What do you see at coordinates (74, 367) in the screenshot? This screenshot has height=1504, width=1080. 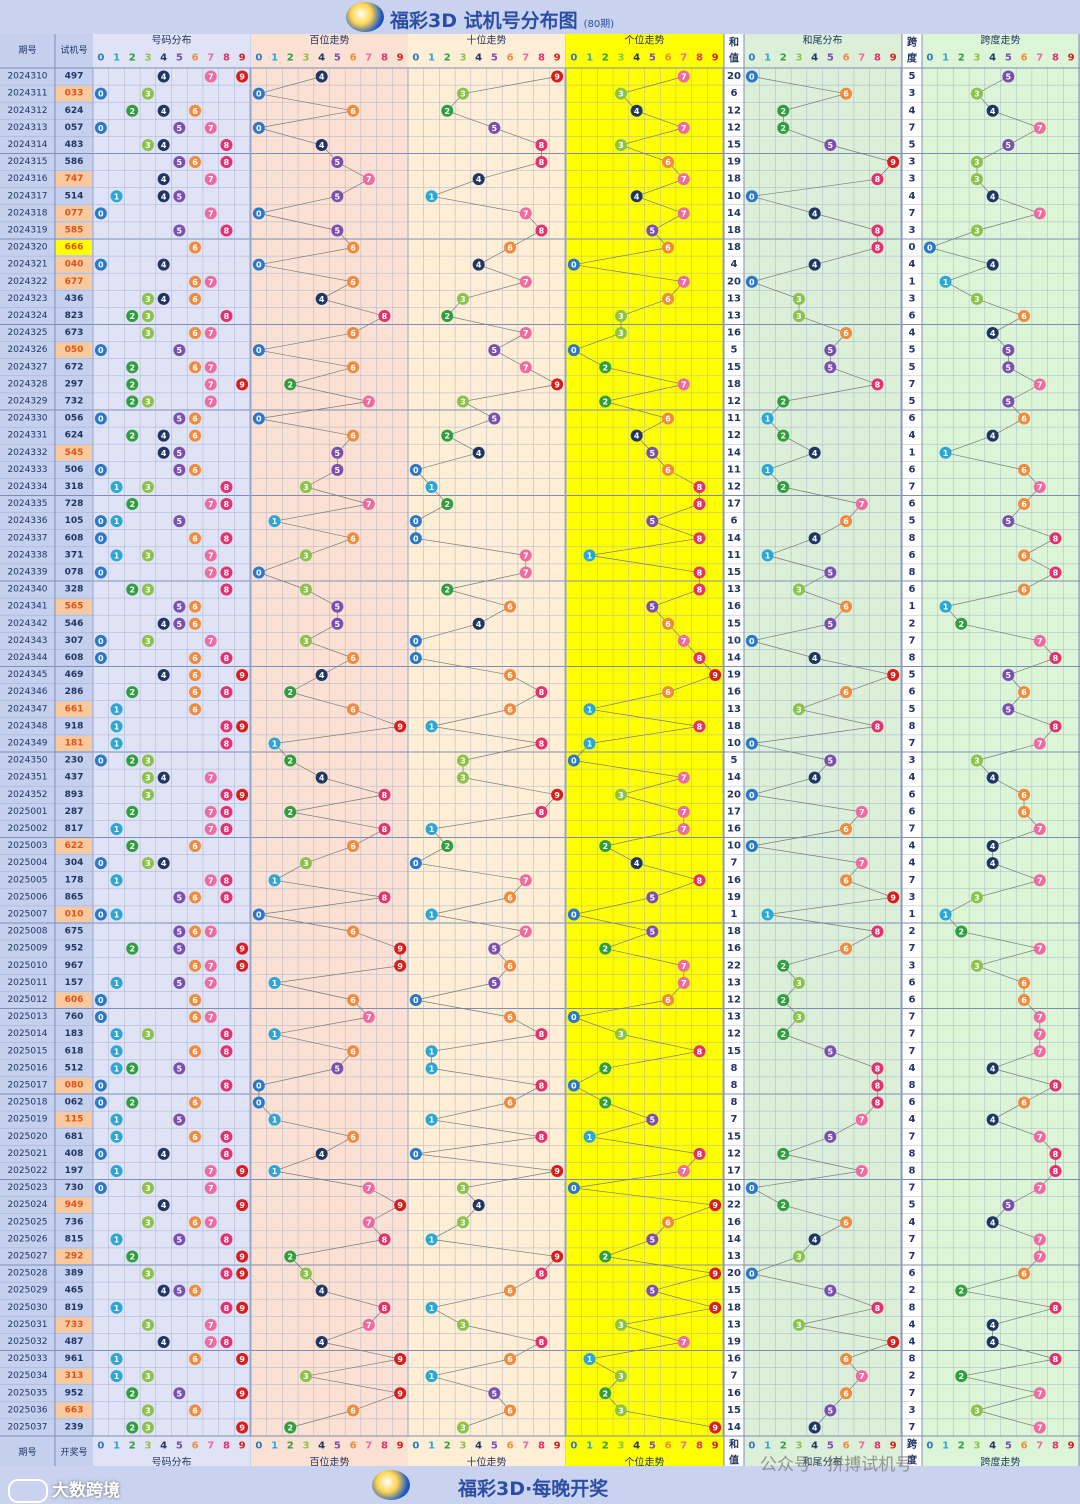 I see `shiji-number-cell: 672` at bounding box center [74, 367].